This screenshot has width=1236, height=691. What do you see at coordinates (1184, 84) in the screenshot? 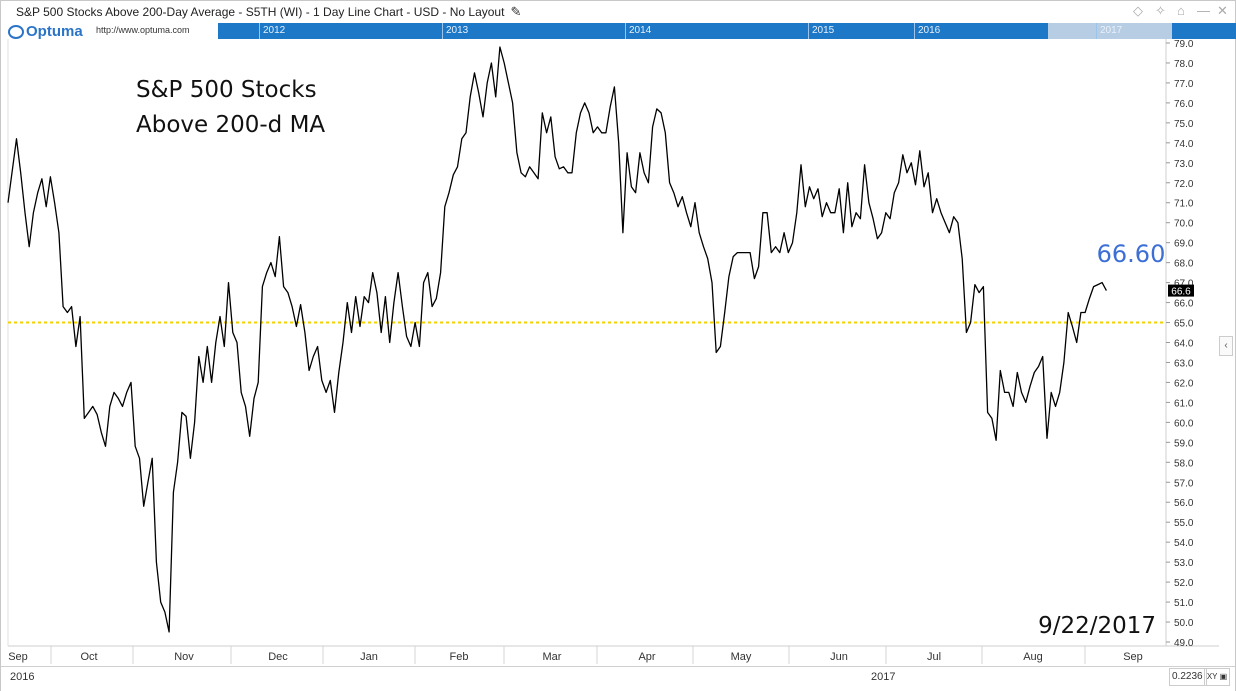
I see `y-tick-label: 77.0` at bounding box center [1184, 84].